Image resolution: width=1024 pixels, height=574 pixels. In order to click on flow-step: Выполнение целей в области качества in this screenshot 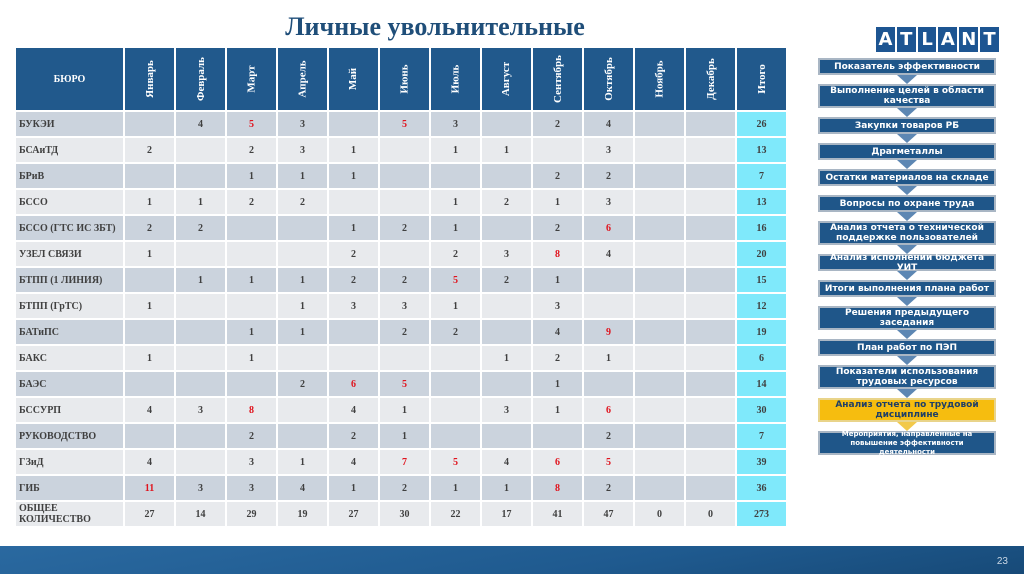, I will do `click(907, 96)`.